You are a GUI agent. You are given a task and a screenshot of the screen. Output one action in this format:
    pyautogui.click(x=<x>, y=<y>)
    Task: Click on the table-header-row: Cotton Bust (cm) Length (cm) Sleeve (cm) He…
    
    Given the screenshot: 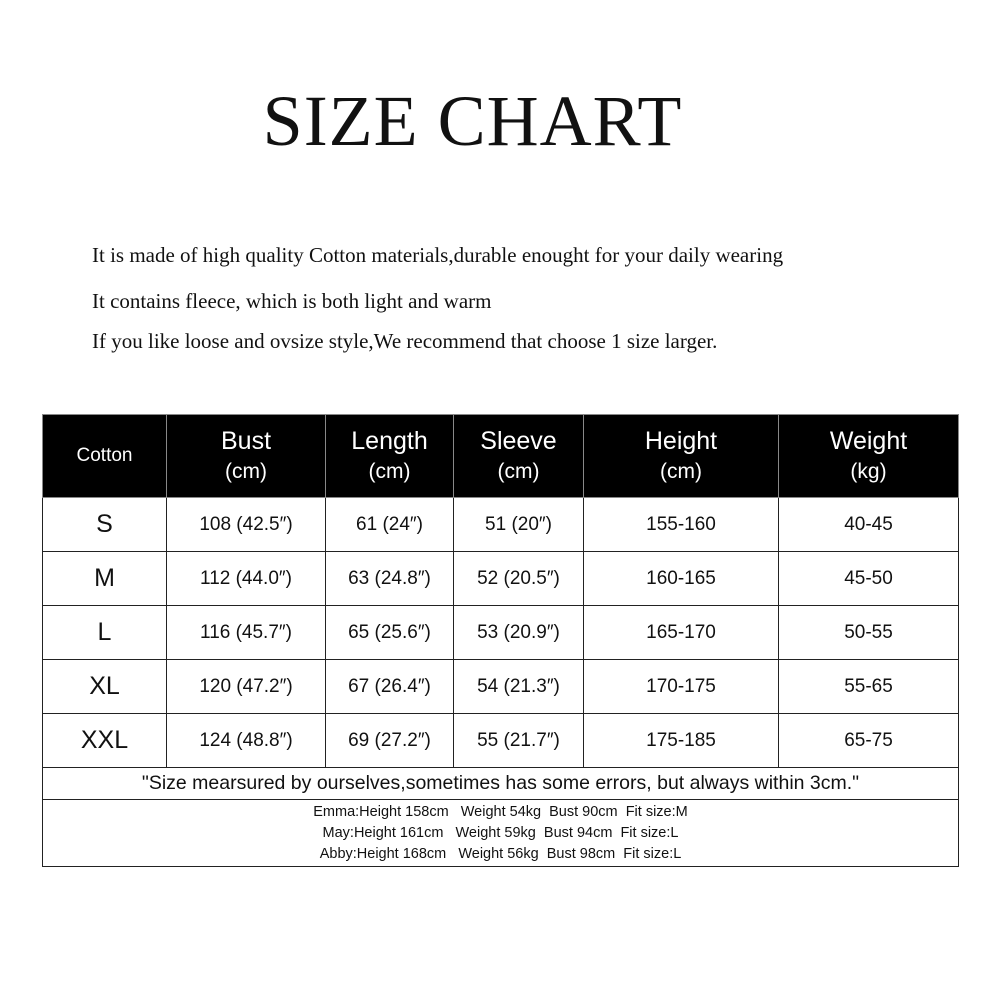 What is the action you would take?
    pyautogui.click(x=500, y=456)
    